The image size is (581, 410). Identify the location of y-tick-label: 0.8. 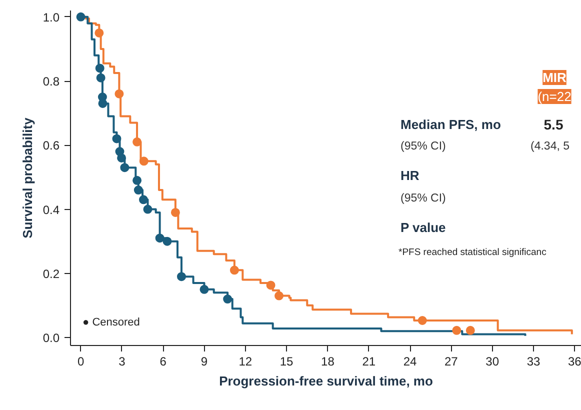
(51, 81).